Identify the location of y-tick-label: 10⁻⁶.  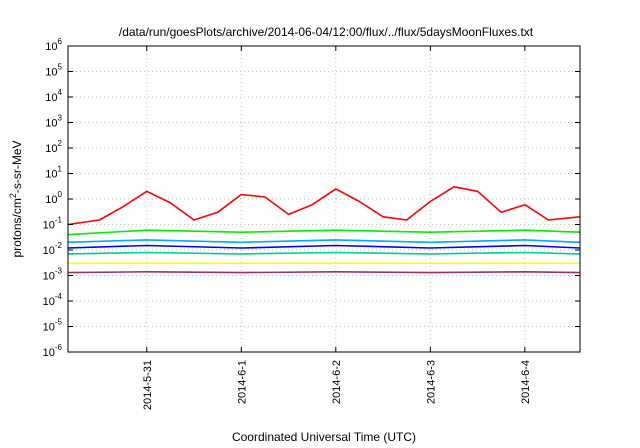
(53, 351).